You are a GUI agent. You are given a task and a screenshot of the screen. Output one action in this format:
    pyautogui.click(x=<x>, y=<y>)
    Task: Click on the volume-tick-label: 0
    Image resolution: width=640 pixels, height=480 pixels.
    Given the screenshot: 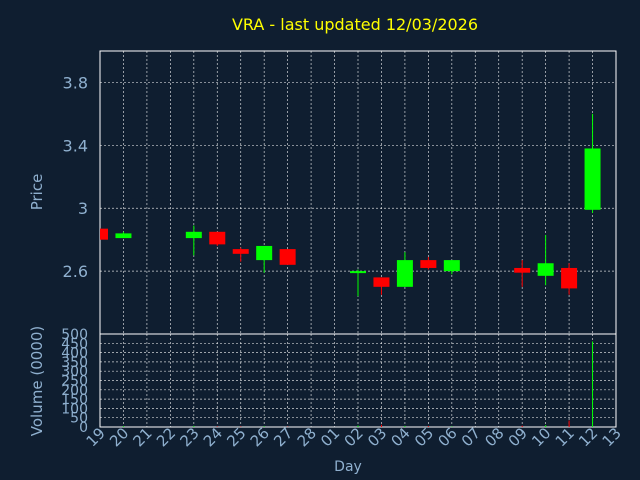 What is the action you would take?
    pyautogui.click(x=83, y=428)
    